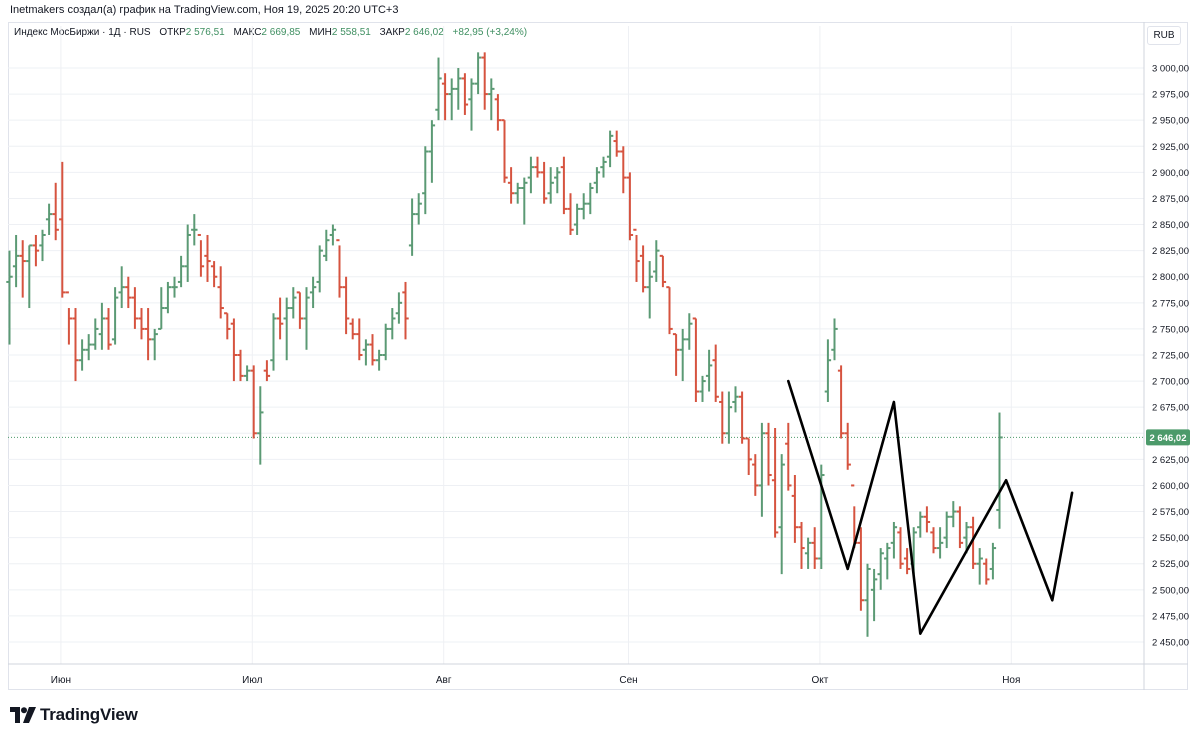  What do you see at coordinates (1170, 173) in the screenshot?
I see `y-tick-label: 2 900,00` at bounding box center [1170, 173].